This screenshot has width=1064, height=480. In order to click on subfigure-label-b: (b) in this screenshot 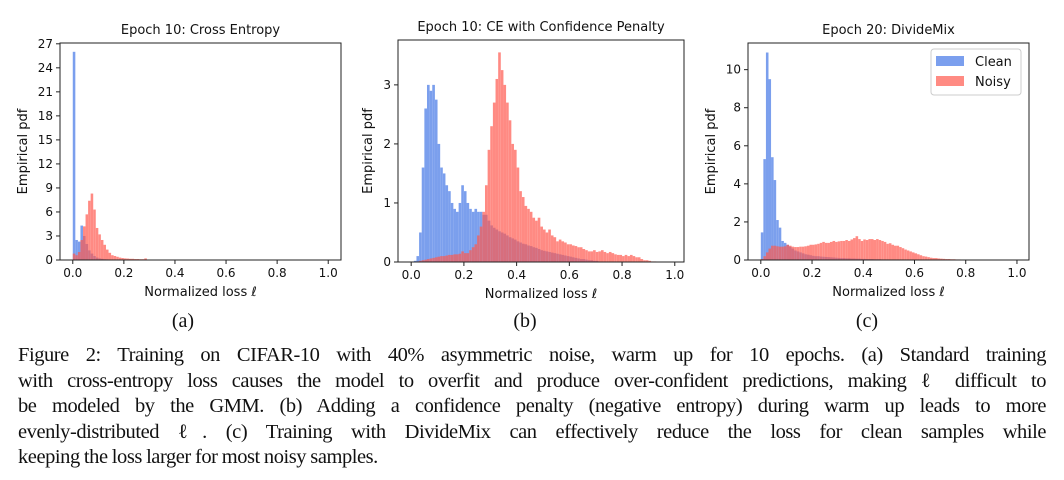, I will do `click(525, 321)`.